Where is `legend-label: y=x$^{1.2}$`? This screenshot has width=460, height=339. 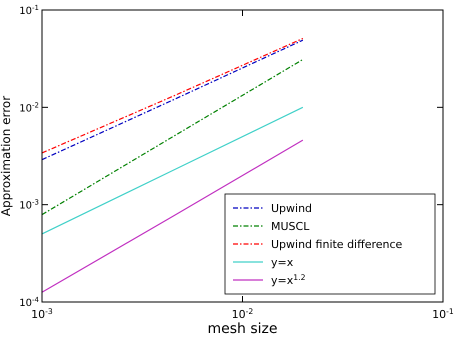
legend-label: y=x$^{1.2}$ is located at coordinates (288, 279).